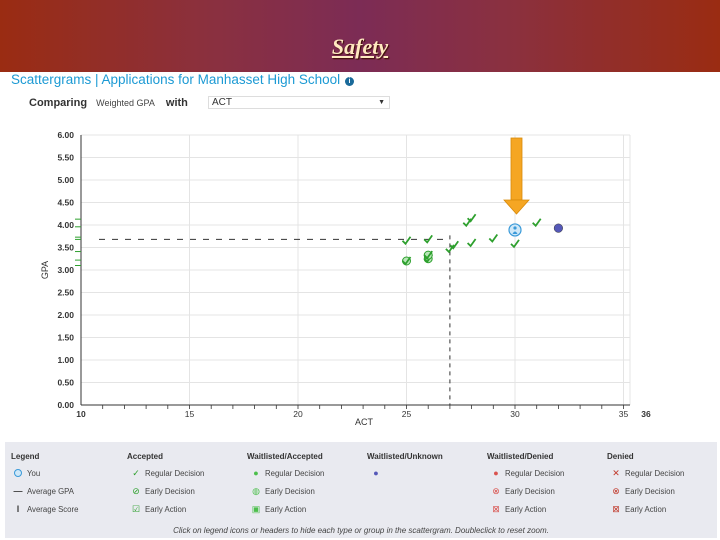 Image resolution: width=720 pixels, height=540 pixels. I want to click on y-tick-label: 3.50, so click(65, 248).